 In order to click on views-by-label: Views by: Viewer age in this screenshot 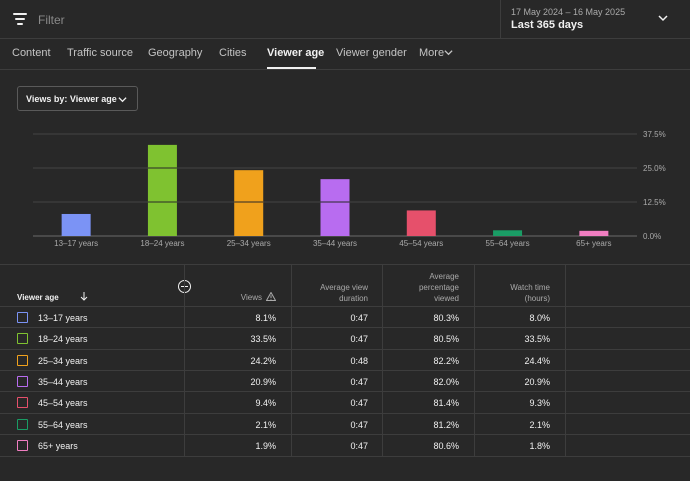, I will do `click(71, 99)`.